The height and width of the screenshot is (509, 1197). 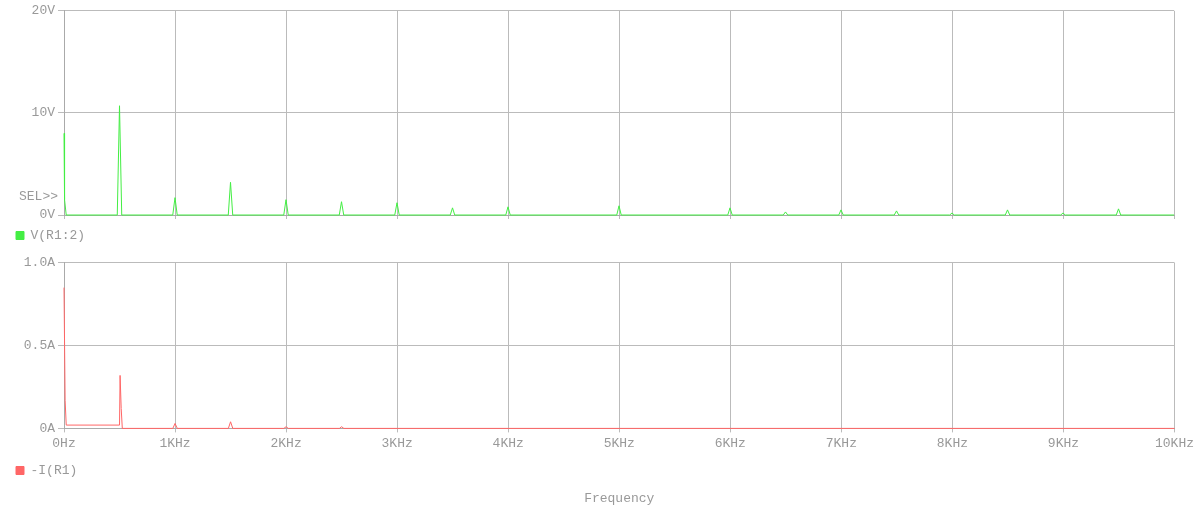 What do you see at coordinates (619, 443) in the screenshot?
I see `x-tick-label: 5KHz` at bounding box center [619, 443].